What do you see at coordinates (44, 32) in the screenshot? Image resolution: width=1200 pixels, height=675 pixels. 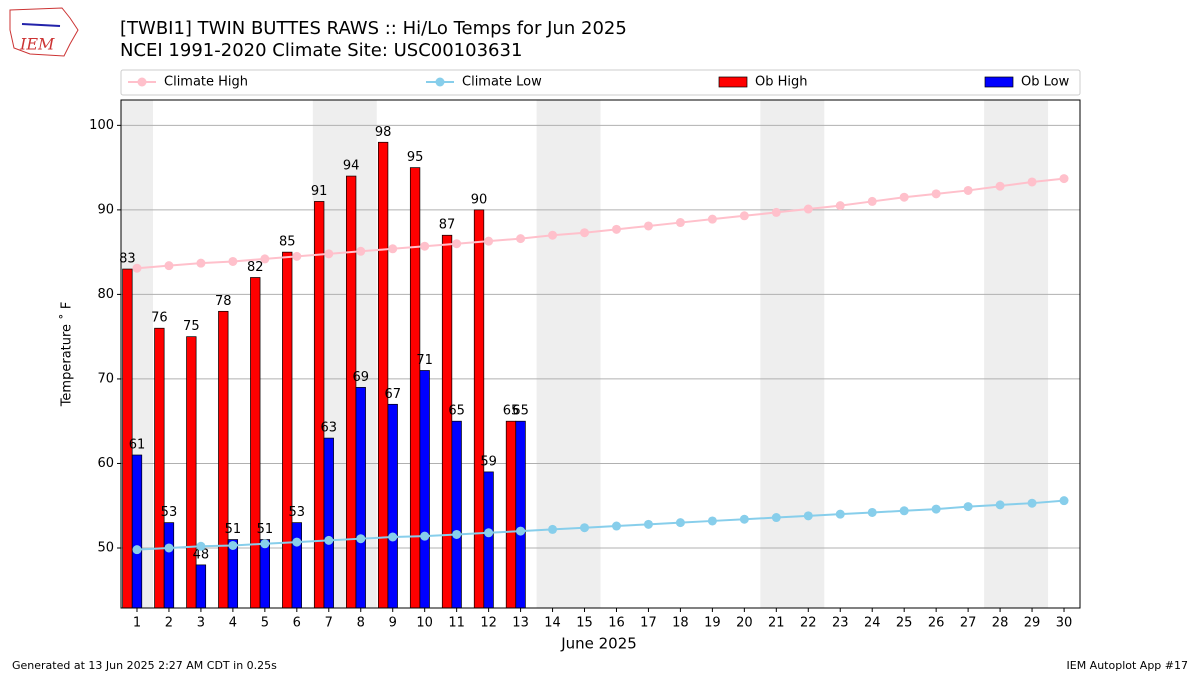 I see `logo: IEM` at bounding box center [44, 32].